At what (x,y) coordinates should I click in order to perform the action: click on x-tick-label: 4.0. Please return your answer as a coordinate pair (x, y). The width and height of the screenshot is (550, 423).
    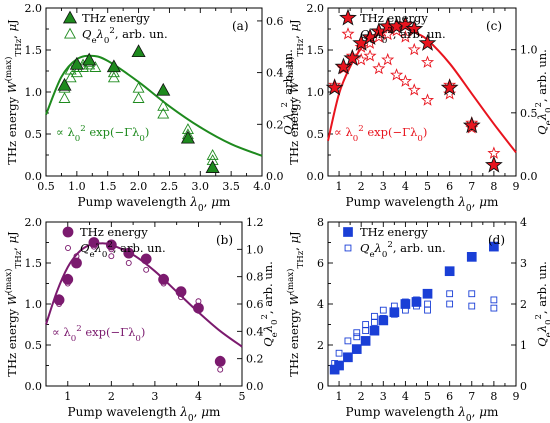
    Looking at the image, I should click on (262, 186).